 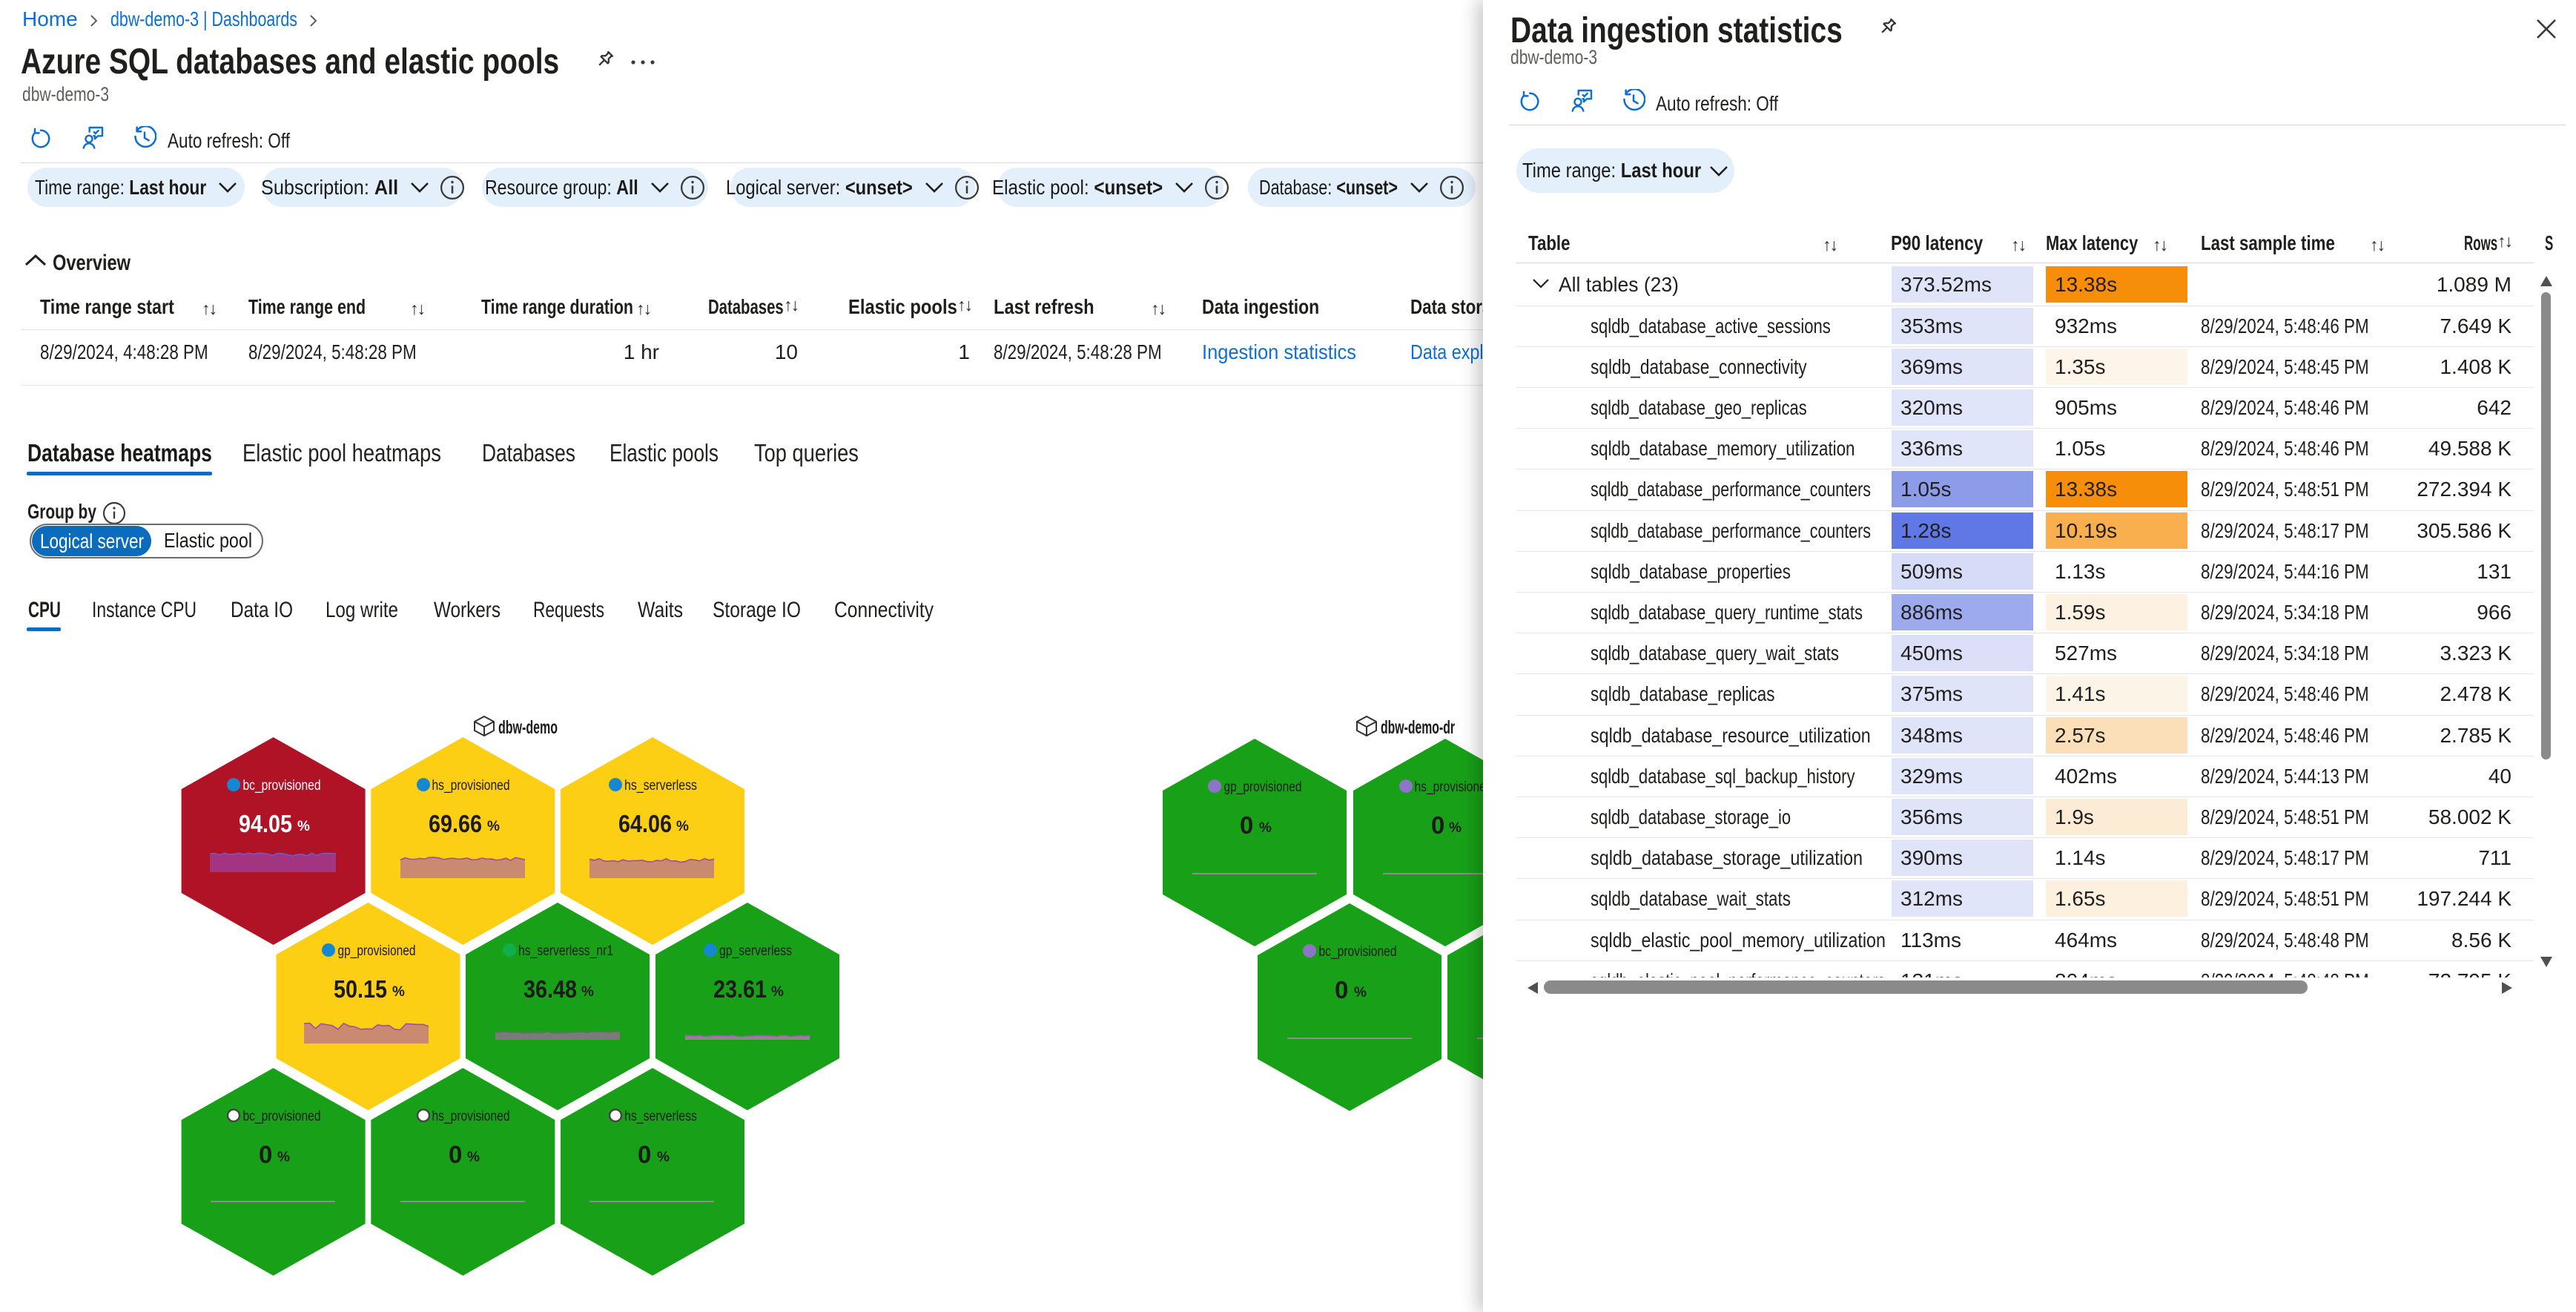 I want to click on svg-text: hs_serverless_nr1, so click(x=565, y=951).